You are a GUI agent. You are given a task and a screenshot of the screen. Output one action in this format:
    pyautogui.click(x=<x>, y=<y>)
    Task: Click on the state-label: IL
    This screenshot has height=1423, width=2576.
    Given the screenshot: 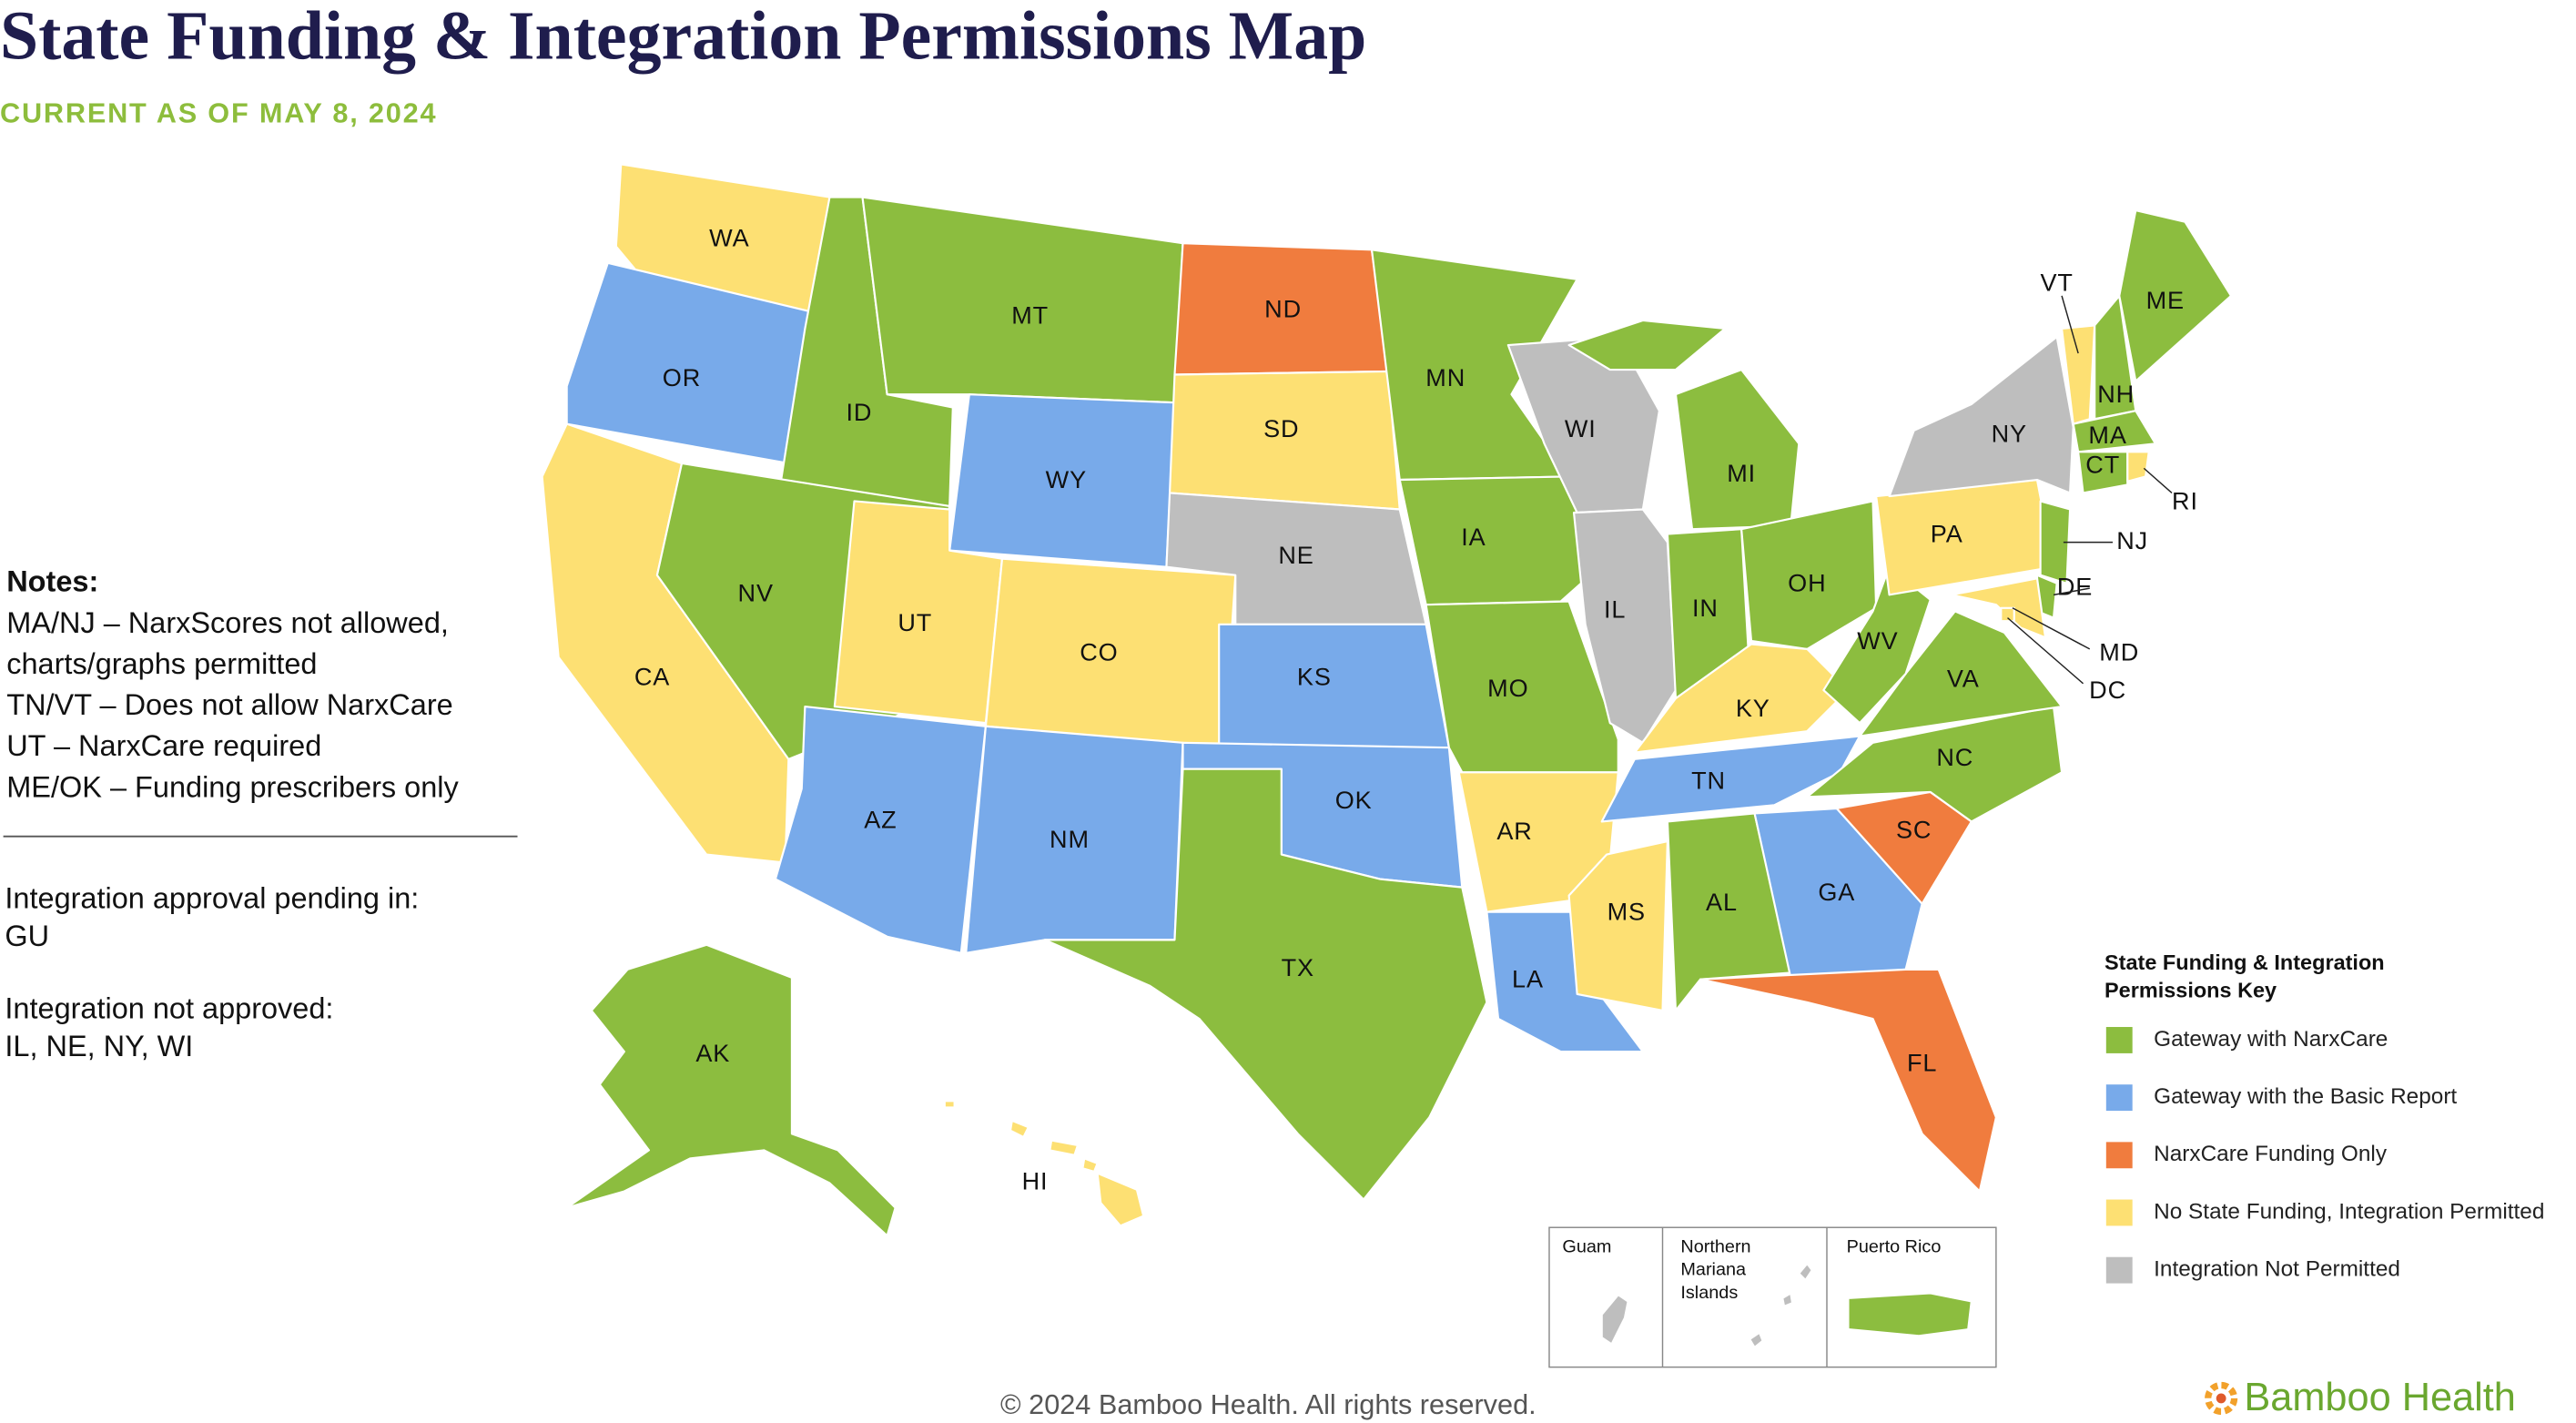 What is the action you would take?
    pyautogui.click(x=1615, y=609)
    